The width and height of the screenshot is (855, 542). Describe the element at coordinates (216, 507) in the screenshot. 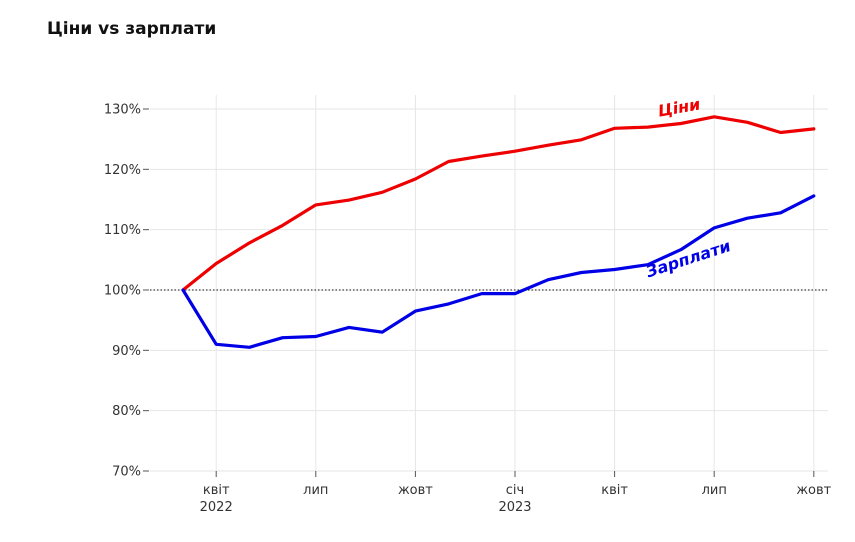

I see `x-tick-year-label: 2022` at that location.